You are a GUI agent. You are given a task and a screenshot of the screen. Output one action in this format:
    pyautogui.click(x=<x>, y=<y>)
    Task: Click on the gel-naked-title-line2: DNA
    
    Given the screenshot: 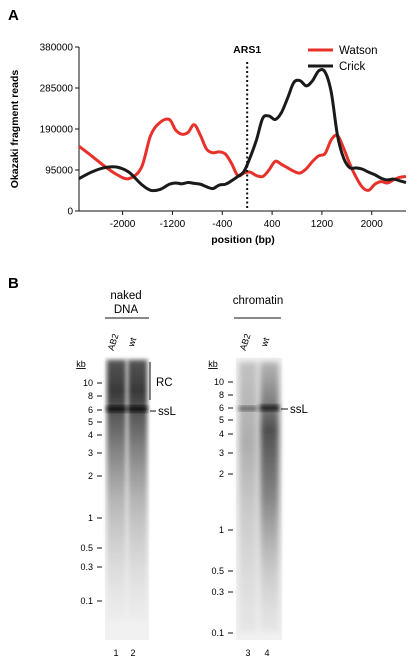 What is the action you would take?
    pyautogui.click(x=126, y=310)
    